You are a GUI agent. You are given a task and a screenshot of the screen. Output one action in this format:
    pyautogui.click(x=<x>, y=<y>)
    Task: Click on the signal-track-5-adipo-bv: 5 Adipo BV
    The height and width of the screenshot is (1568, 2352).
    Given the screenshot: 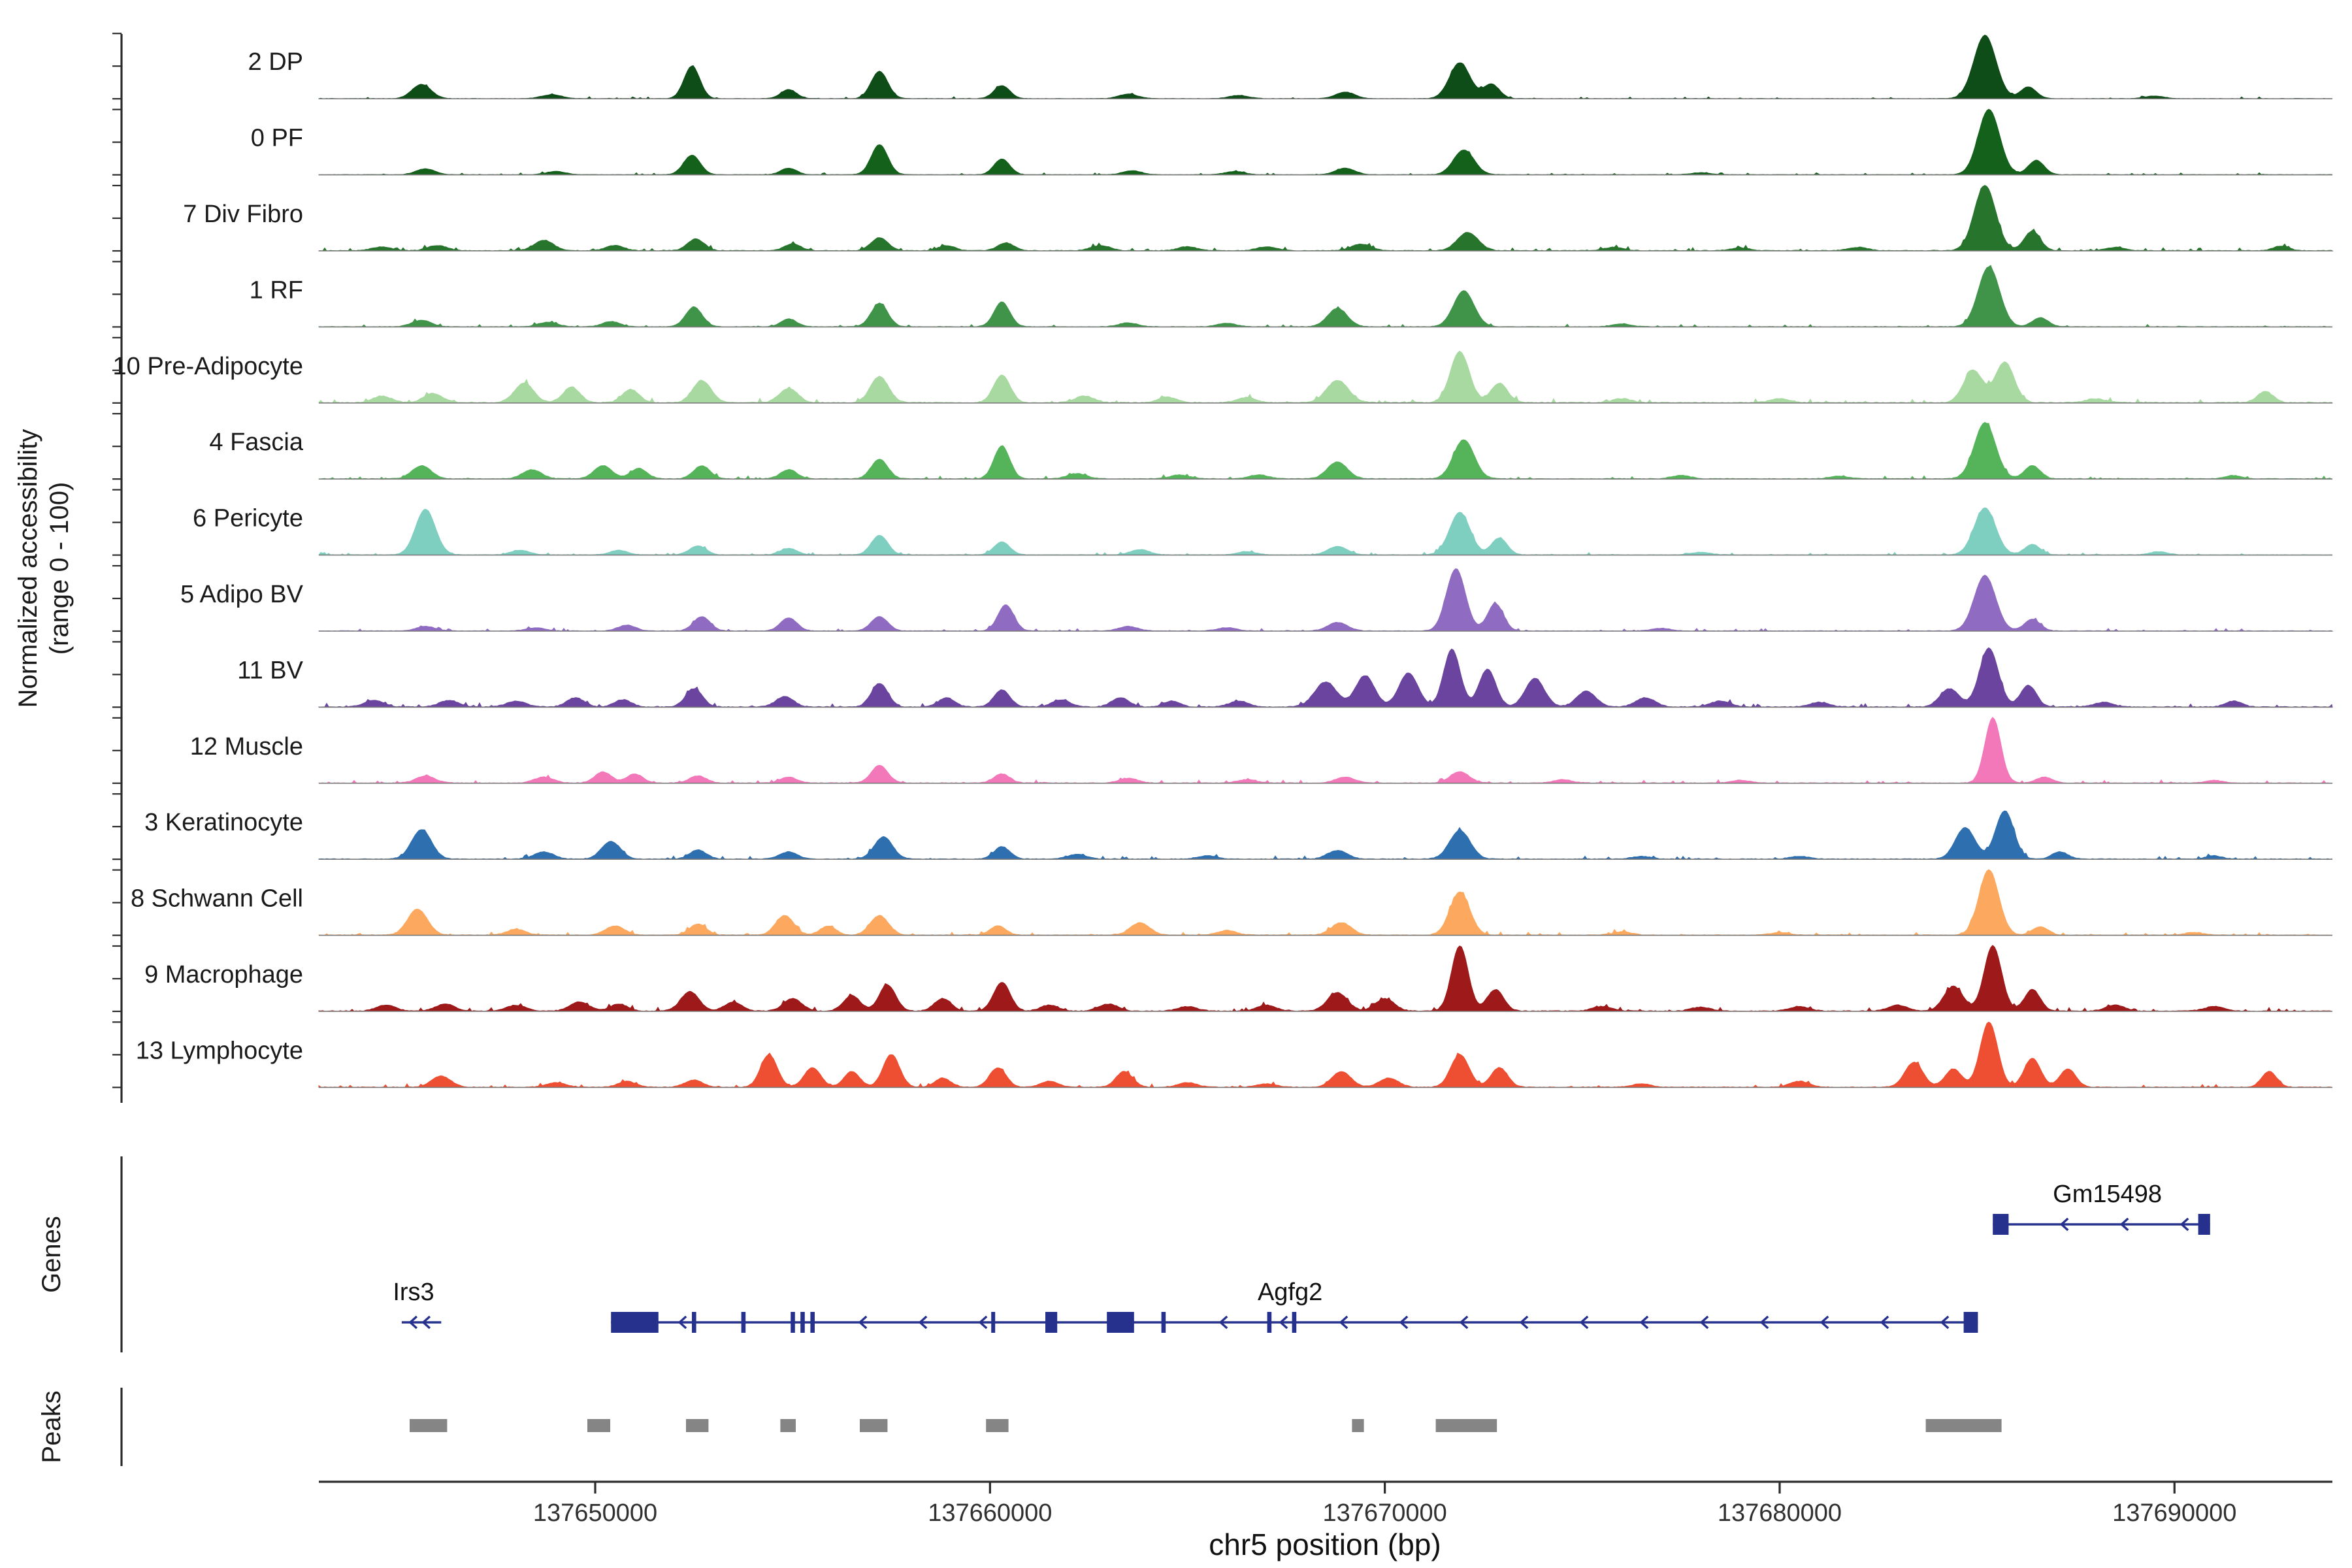 What is the action you would take?
    pyautogui.click(x=1223, y=598)
    